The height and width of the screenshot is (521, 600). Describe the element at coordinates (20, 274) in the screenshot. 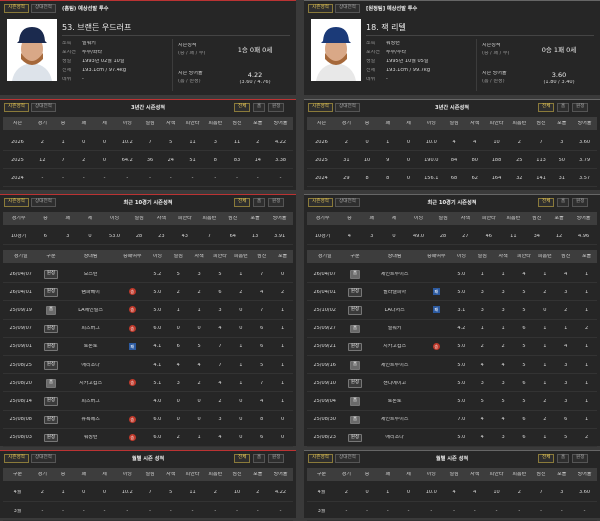

I see `cell: 26/04/07` at that location.